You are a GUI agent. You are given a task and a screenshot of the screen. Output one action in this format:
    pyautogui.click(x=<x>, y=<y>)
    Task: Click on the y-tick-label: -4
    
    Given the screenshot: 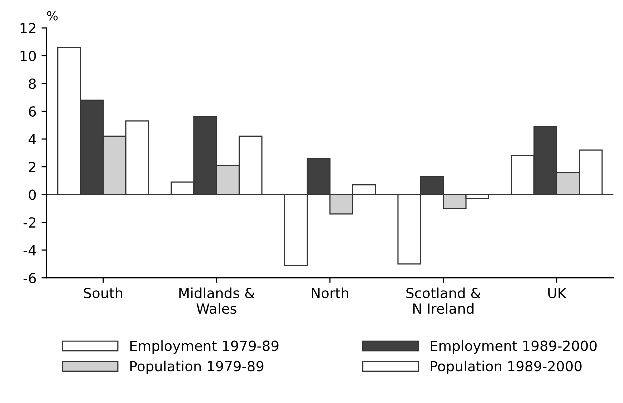 What is the action you would take?
    pyautogui.click(x=30, y=250)
    